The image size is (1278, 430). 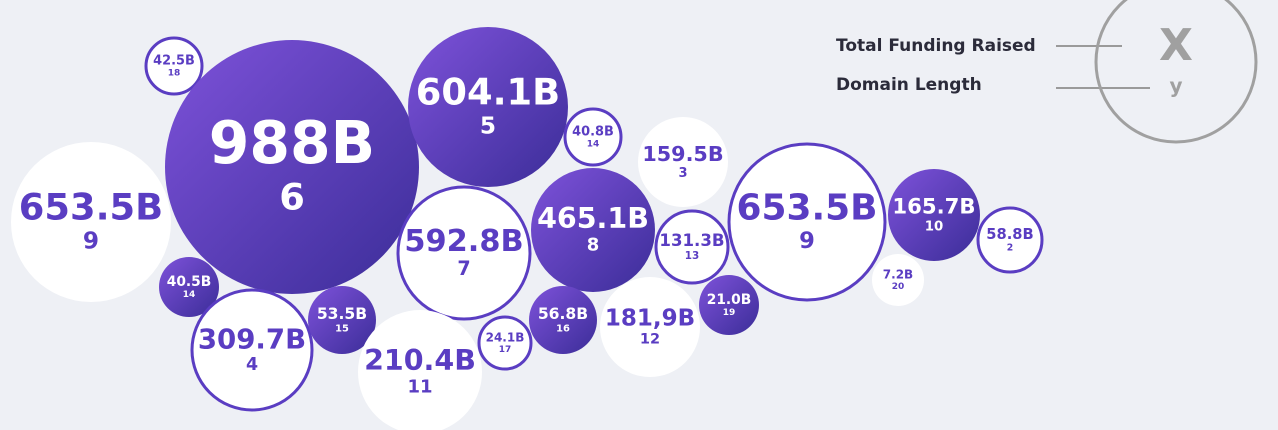 I want to click on bubble-length-label: 4, so click(x=252, y=365).